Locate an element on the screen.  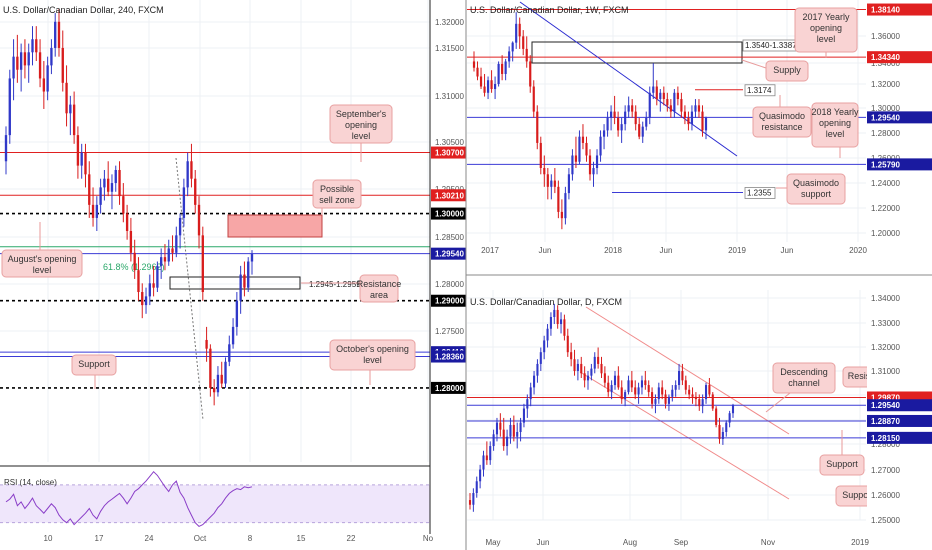
h4-x-tick-label: 15 is located at coordinates (301, 538).